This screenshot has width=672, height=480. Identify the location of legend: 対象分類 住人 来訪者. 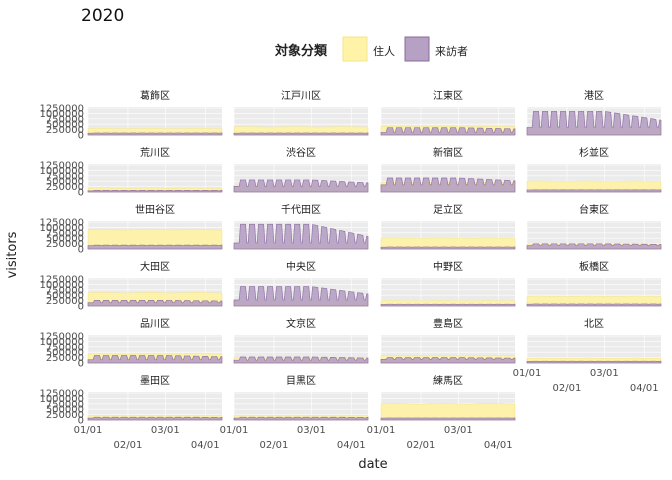
(371, 49).